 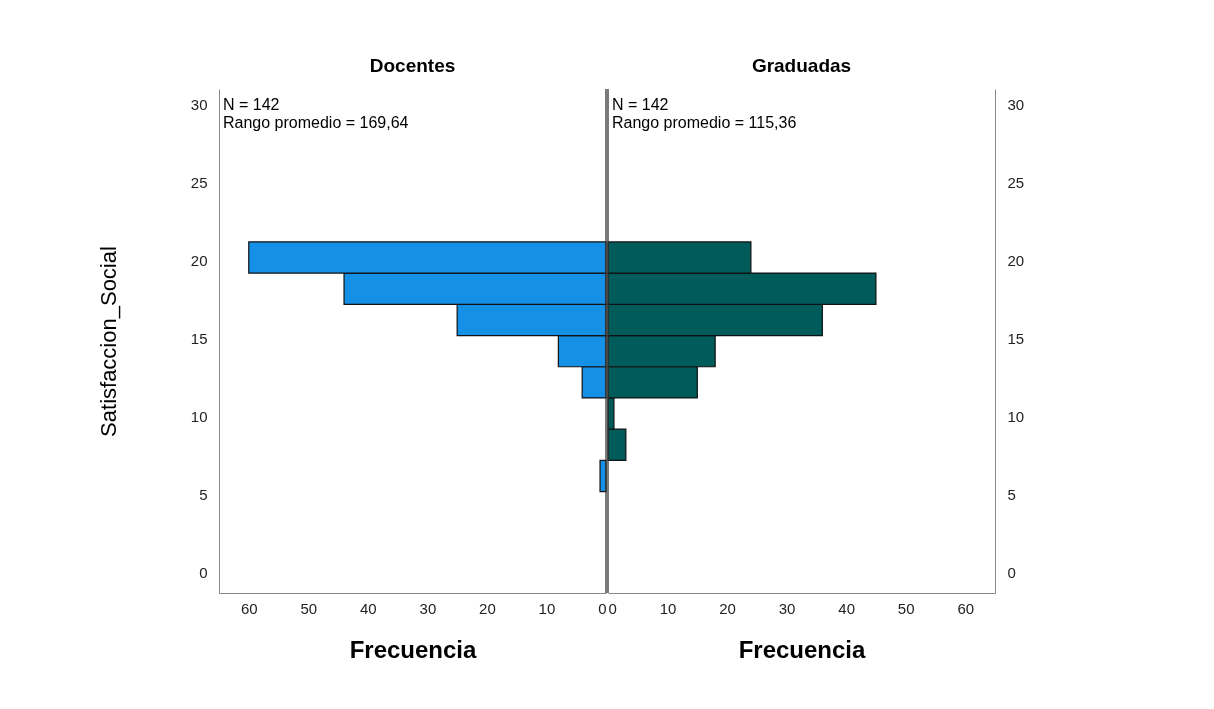 What do you see at coordinates (108, 341) in the screenshot?
I see `y-axis-title: Satisfaccion_Social` at bounding box center [108, 341].